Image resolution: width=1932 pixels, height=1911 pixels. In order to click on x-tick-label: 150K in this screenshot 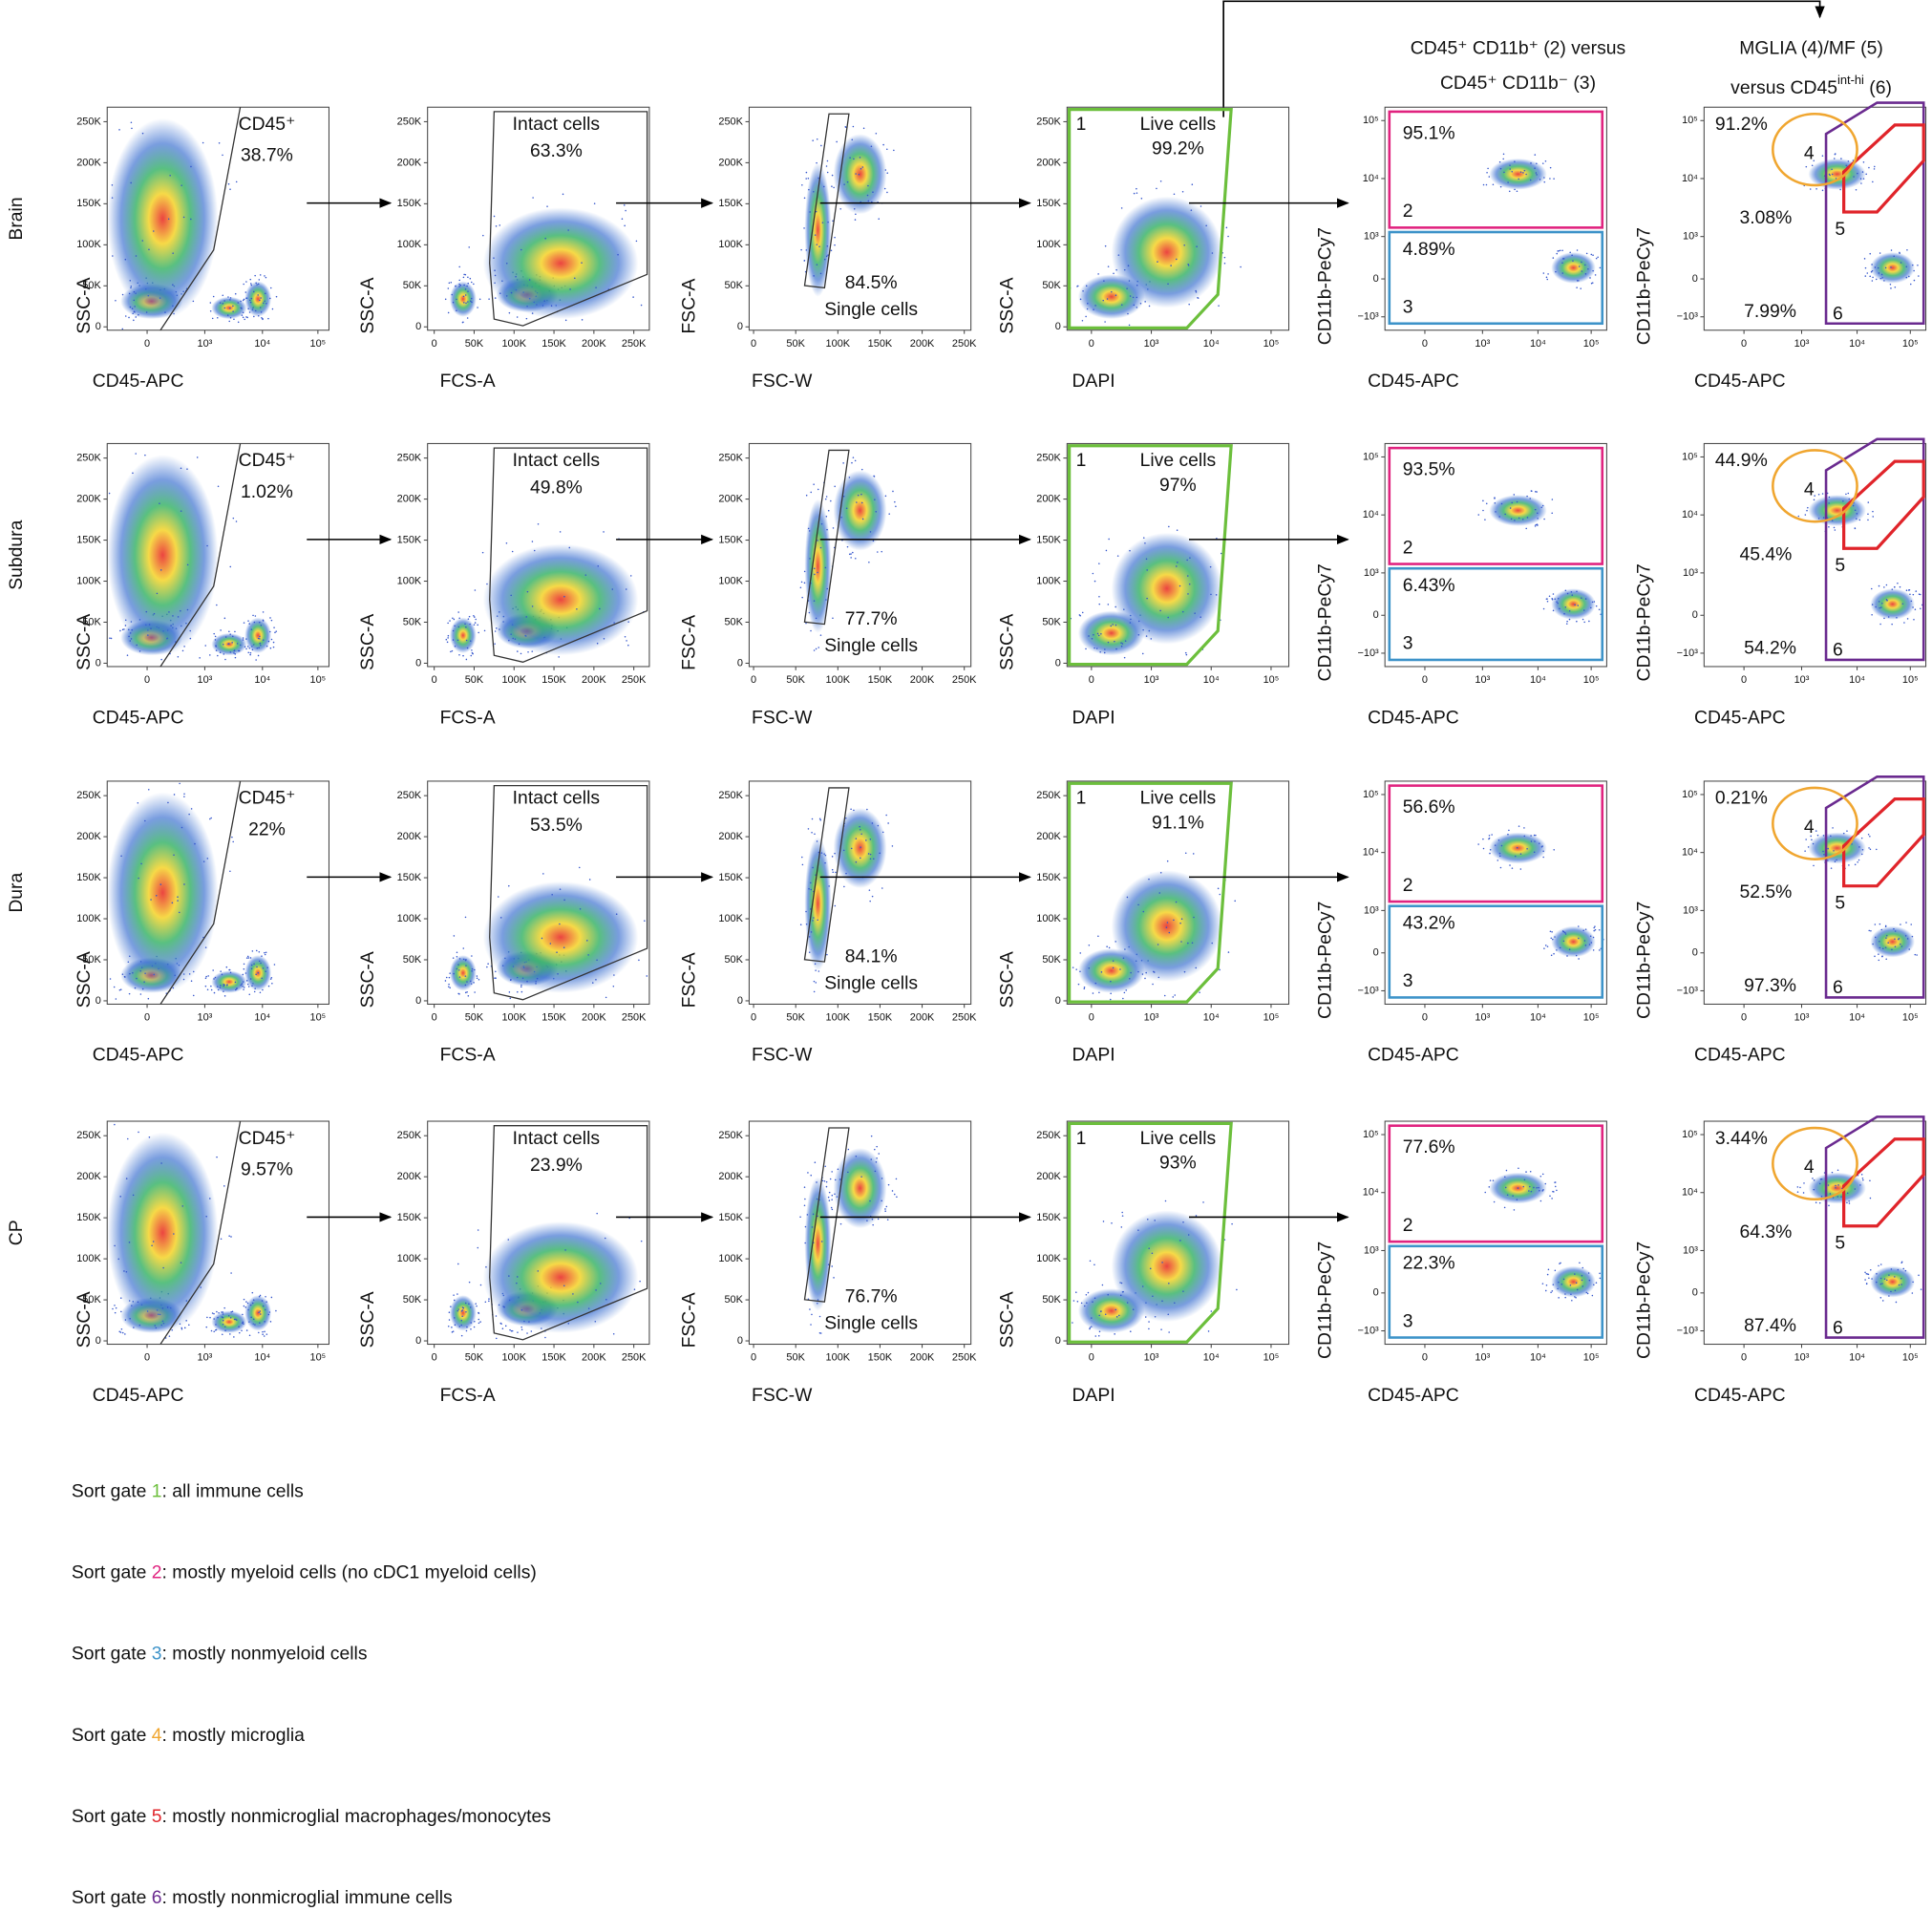, I will do `click(553, 680)`.